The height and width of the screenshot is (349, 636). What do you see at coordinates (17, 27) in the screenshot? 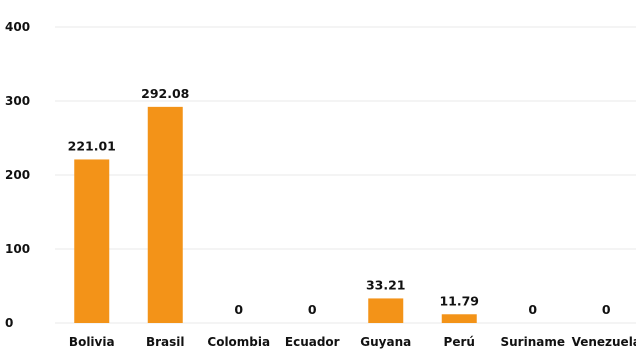
I see `y-tick-label: 400` at bounding box center [17, 27].